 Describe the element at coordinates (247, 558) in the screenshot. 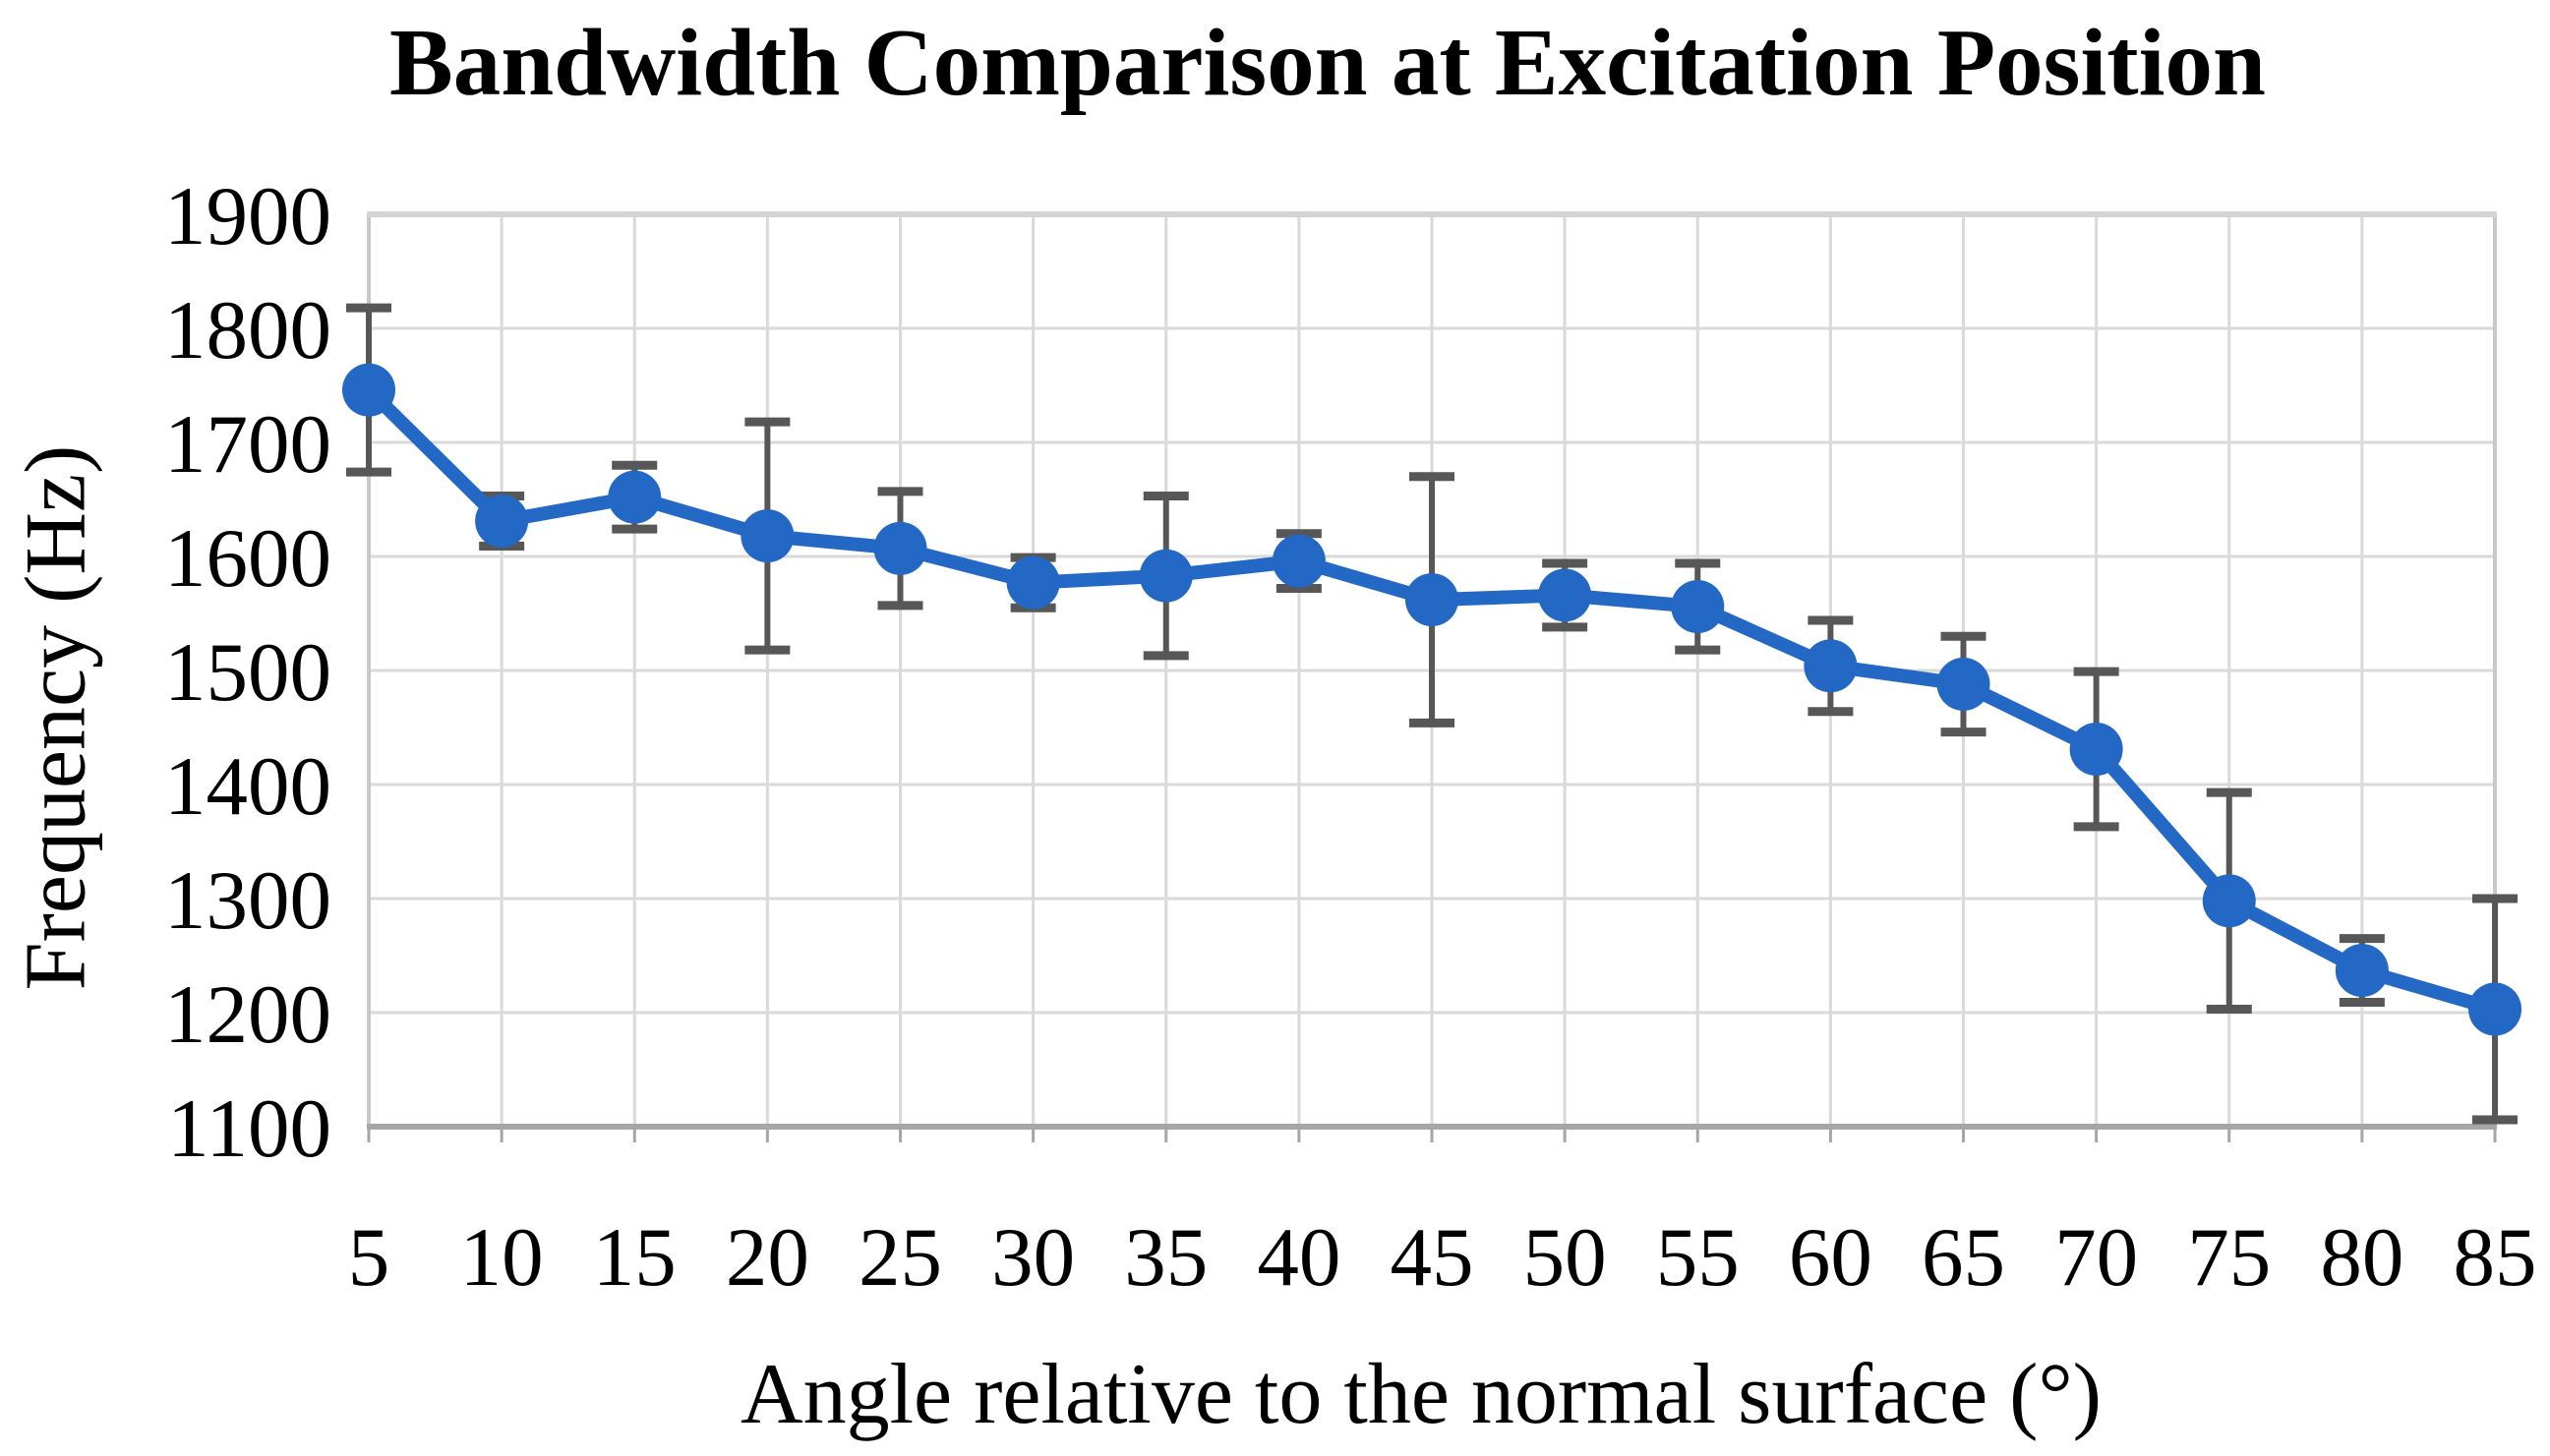

I see `y-tick-label: 1600` at that location.